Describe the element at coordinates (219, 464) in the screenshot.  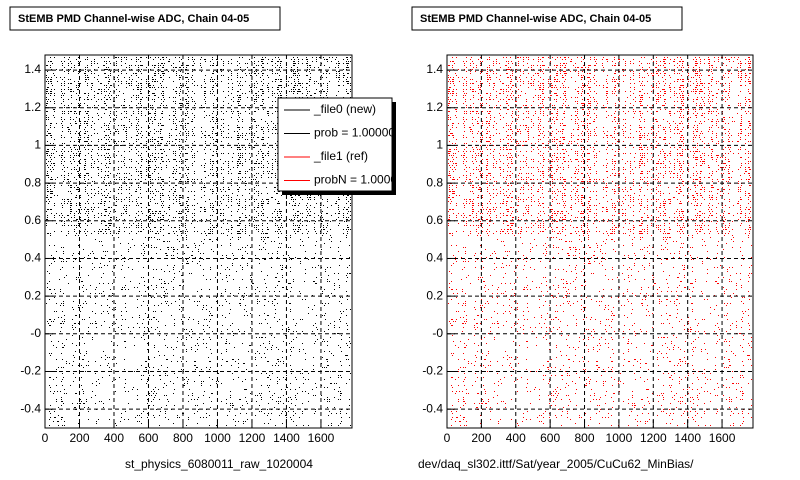
I see `x-axis-label: st_physics_6080011_raw_1020004` at that location.